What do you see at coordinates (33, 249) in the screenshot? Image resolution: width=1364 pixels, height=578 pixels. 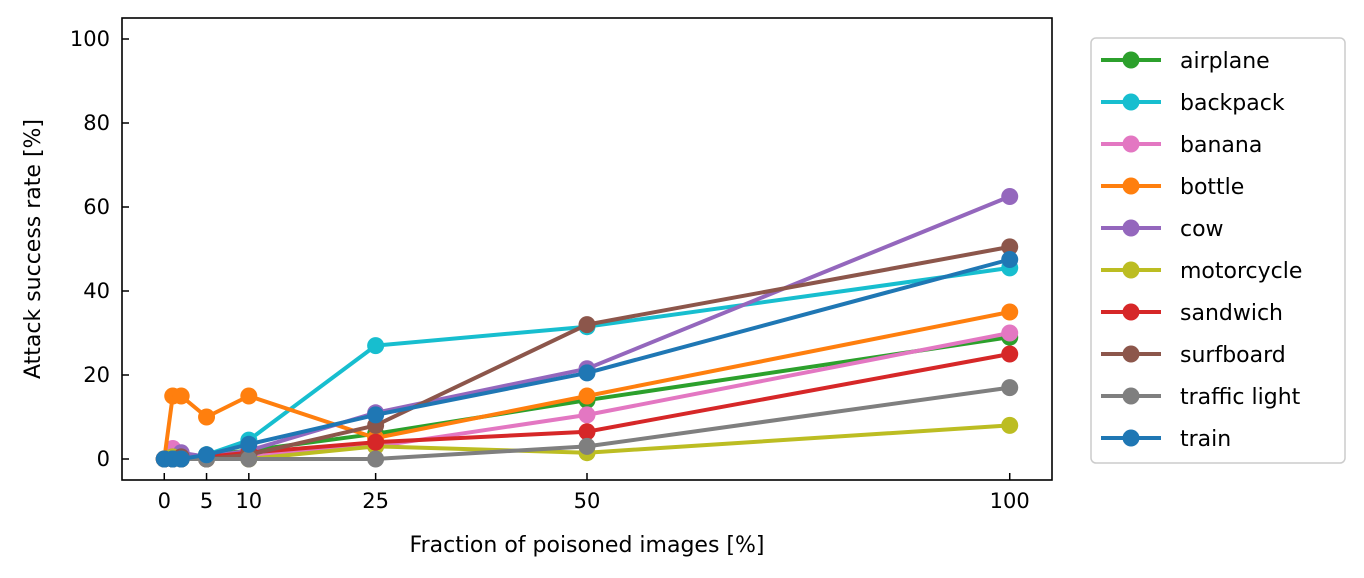 I see `y-axis-title: Attack success rate [%]` at bounding box center [33, 249].